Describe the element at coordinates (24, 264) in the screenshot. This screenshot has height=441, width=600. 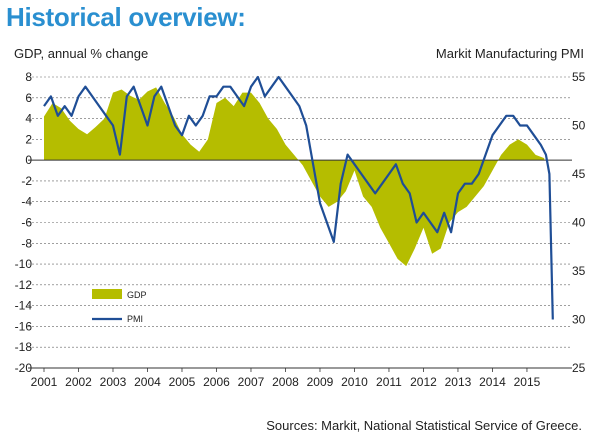
I see `y-tick-label: -10` at that location.